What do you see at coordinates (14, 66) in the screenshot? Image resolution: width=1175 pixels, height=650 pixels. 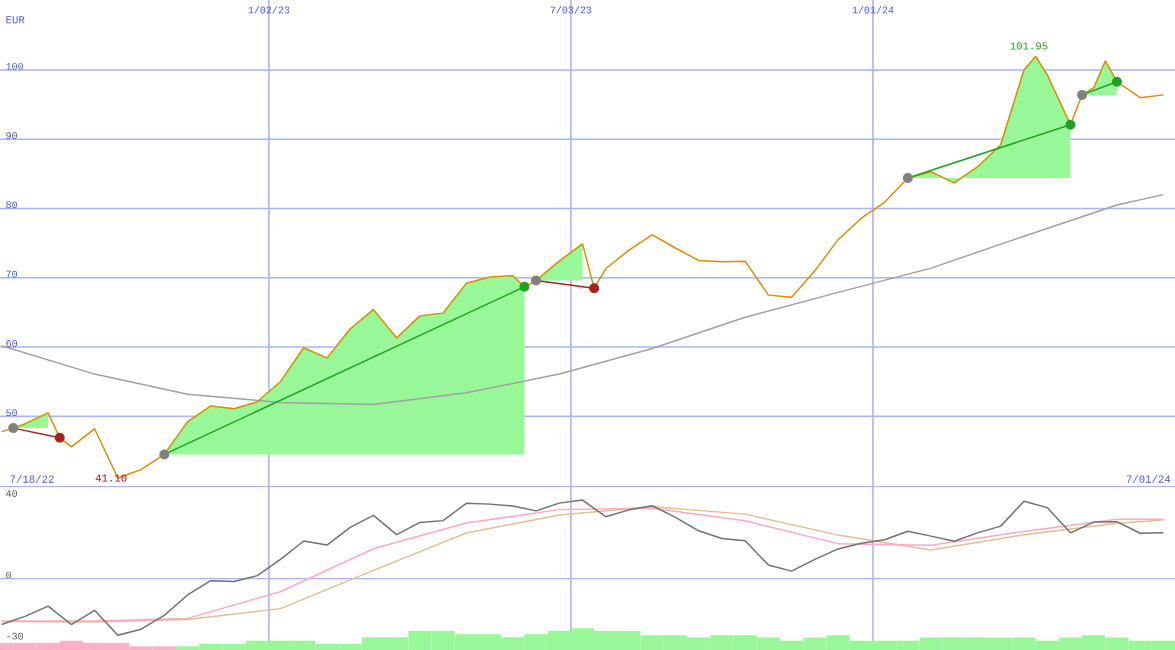 I see `y-tick-label: 100` at bounding box center [14, 66].